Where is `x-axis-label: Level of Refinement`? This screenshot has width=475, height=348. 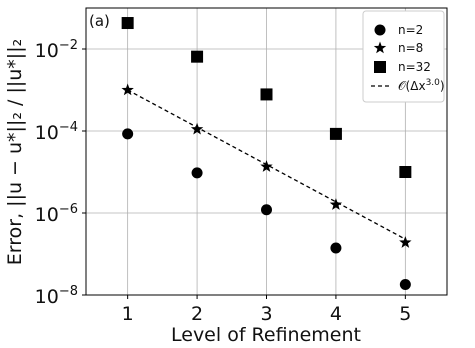 x-axis-label: Level of Refinement is located at coordinates (266, 335).